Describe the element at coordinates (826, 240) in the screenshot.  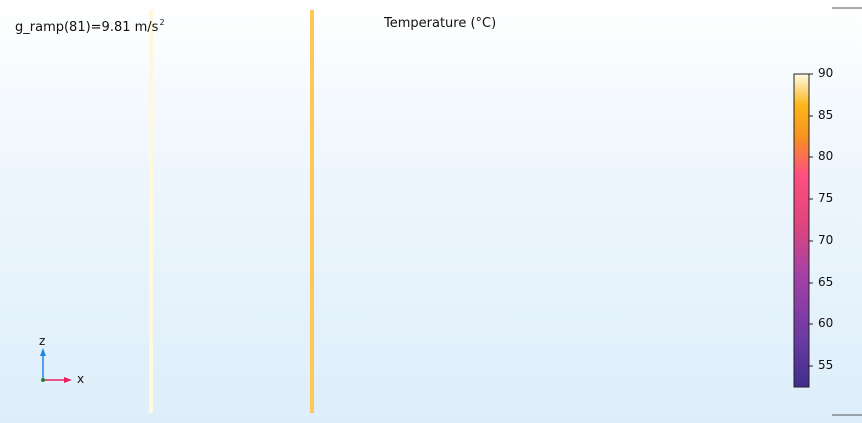
I see `colorbar-tick-label: 70` at that location.